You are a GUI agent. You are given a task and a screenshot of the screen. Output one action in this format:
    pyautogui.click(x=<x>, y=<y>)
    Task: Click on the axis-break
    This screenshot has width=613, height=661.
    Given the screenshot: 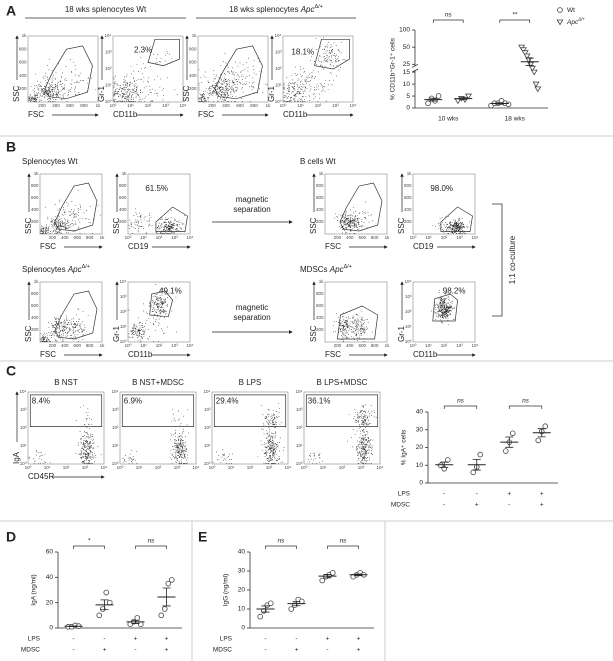 What is the action you would take?
    pyautogui.click(x=415, y=65)
    